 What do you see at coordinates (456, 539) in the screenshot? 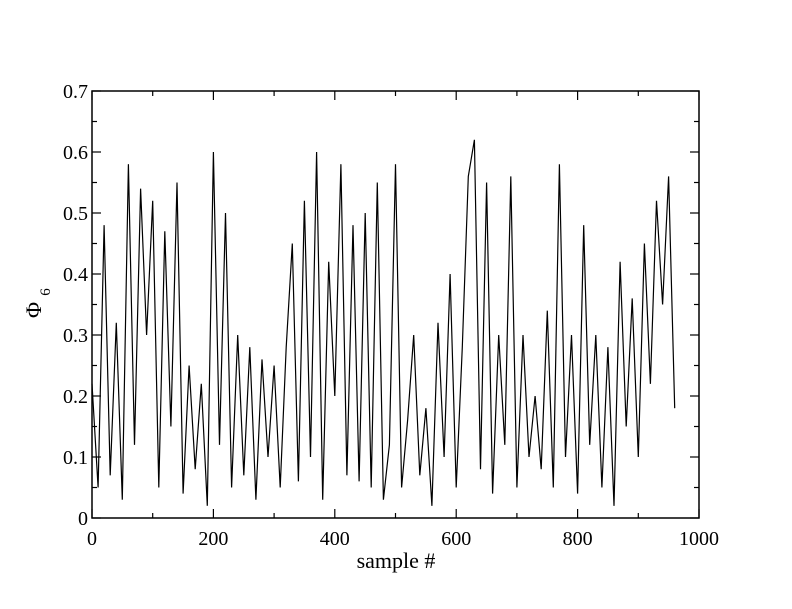
I see `x-tick-label: 600` at bounding box center [456, 539].